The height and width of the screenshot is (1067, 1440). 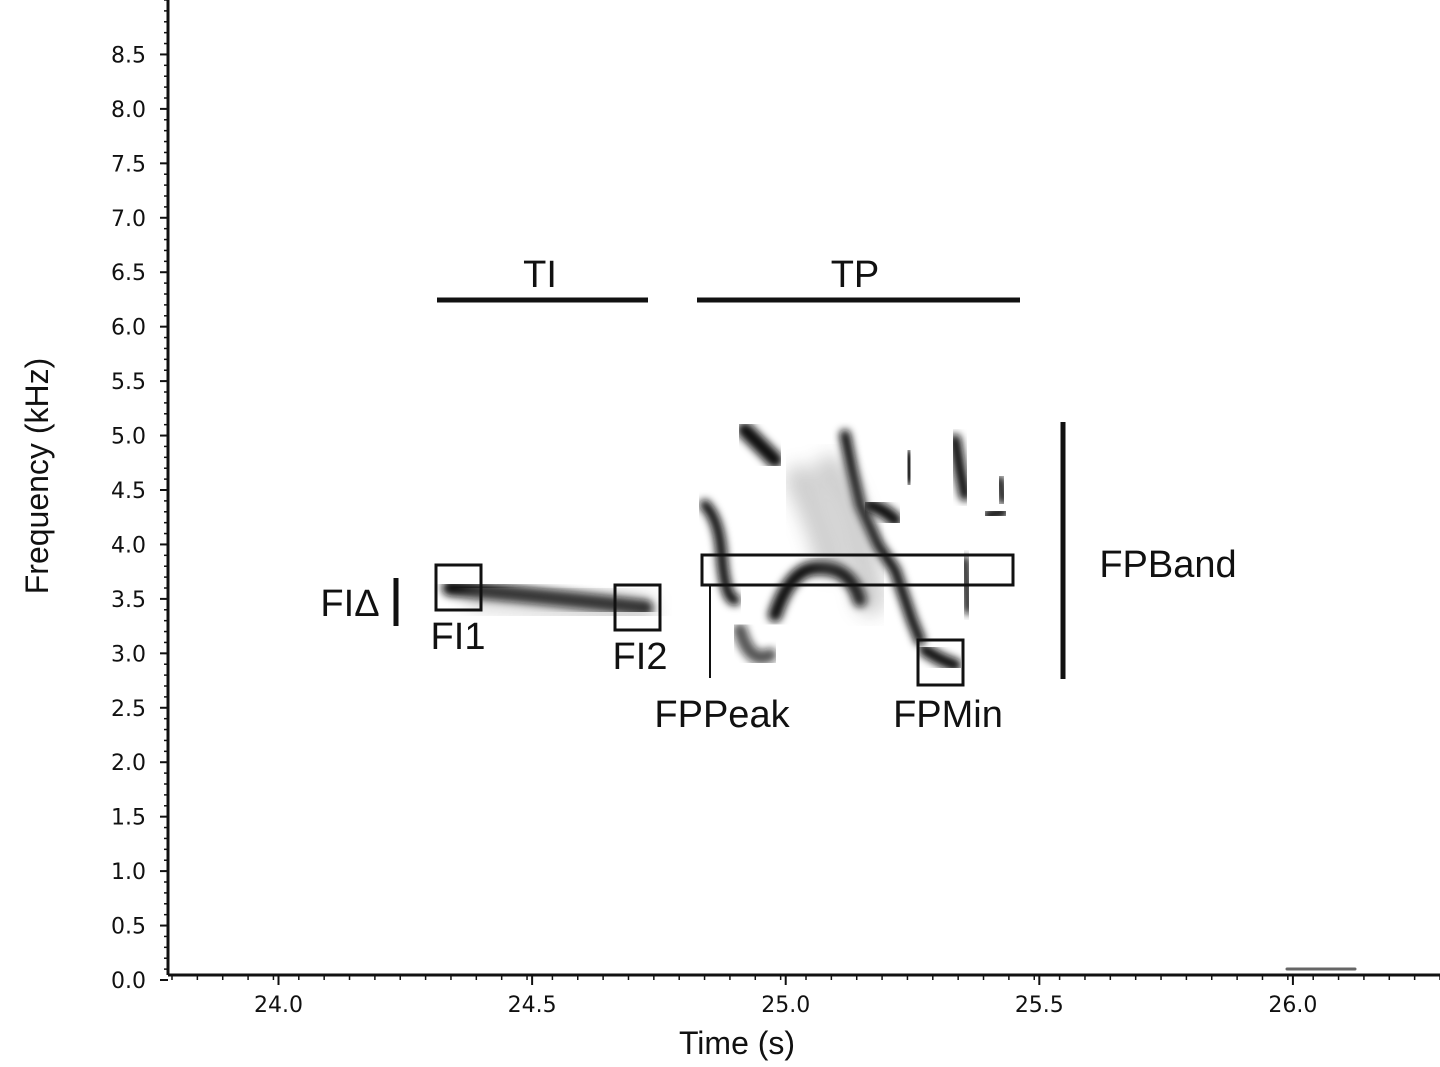 I want to click on x-axis-label: Time (s), so click(x=737, y=1043).